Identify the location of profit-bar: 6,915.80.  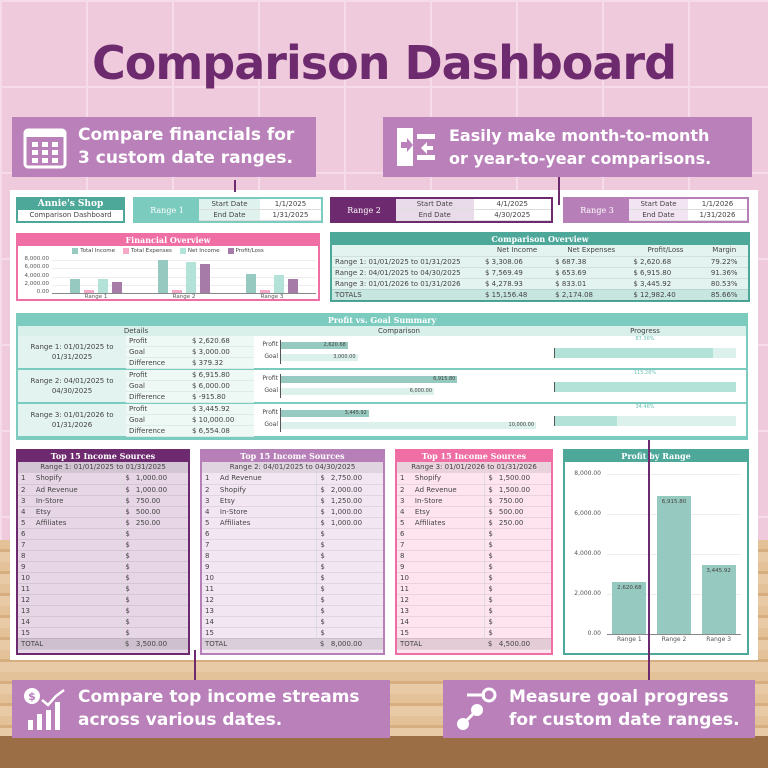
(674, 564).